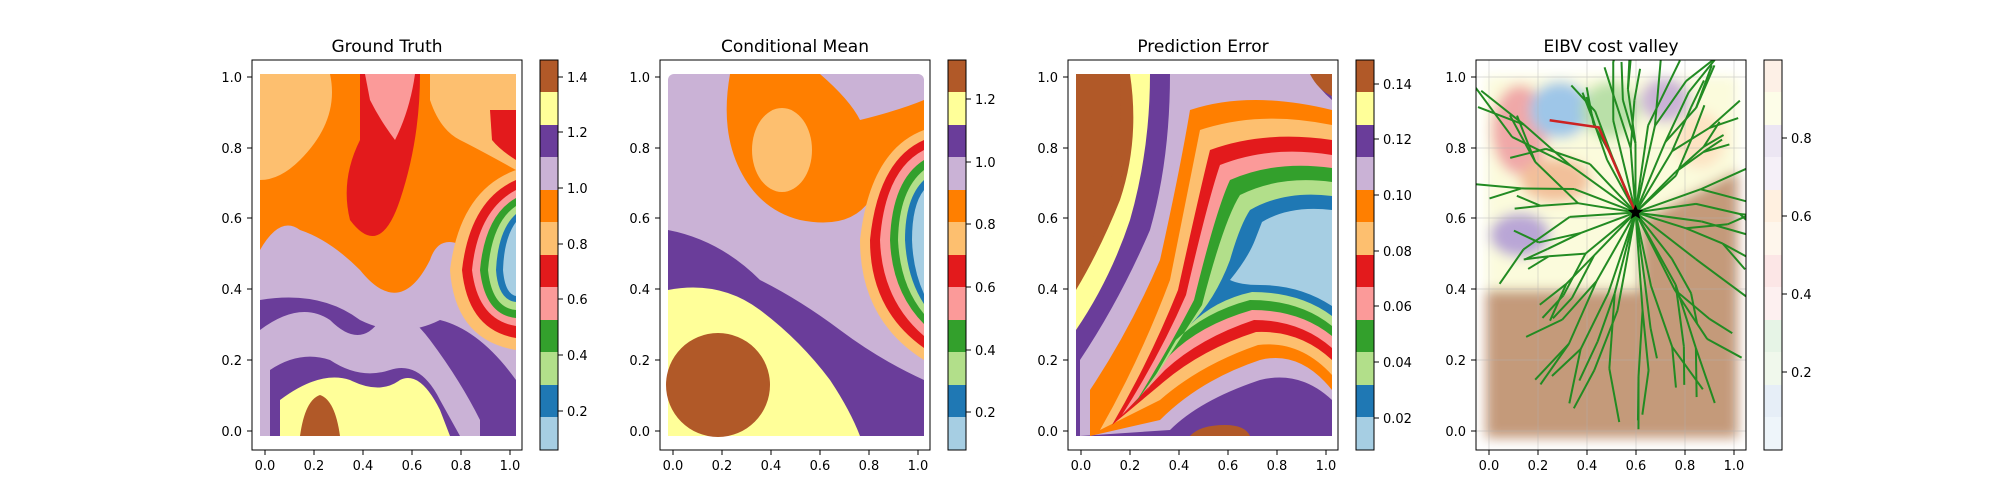  What do you see at coordinates (577, 133) in the screenshot?
I see `colorbar-tick: 1.2` at bounding box center [577, 133].